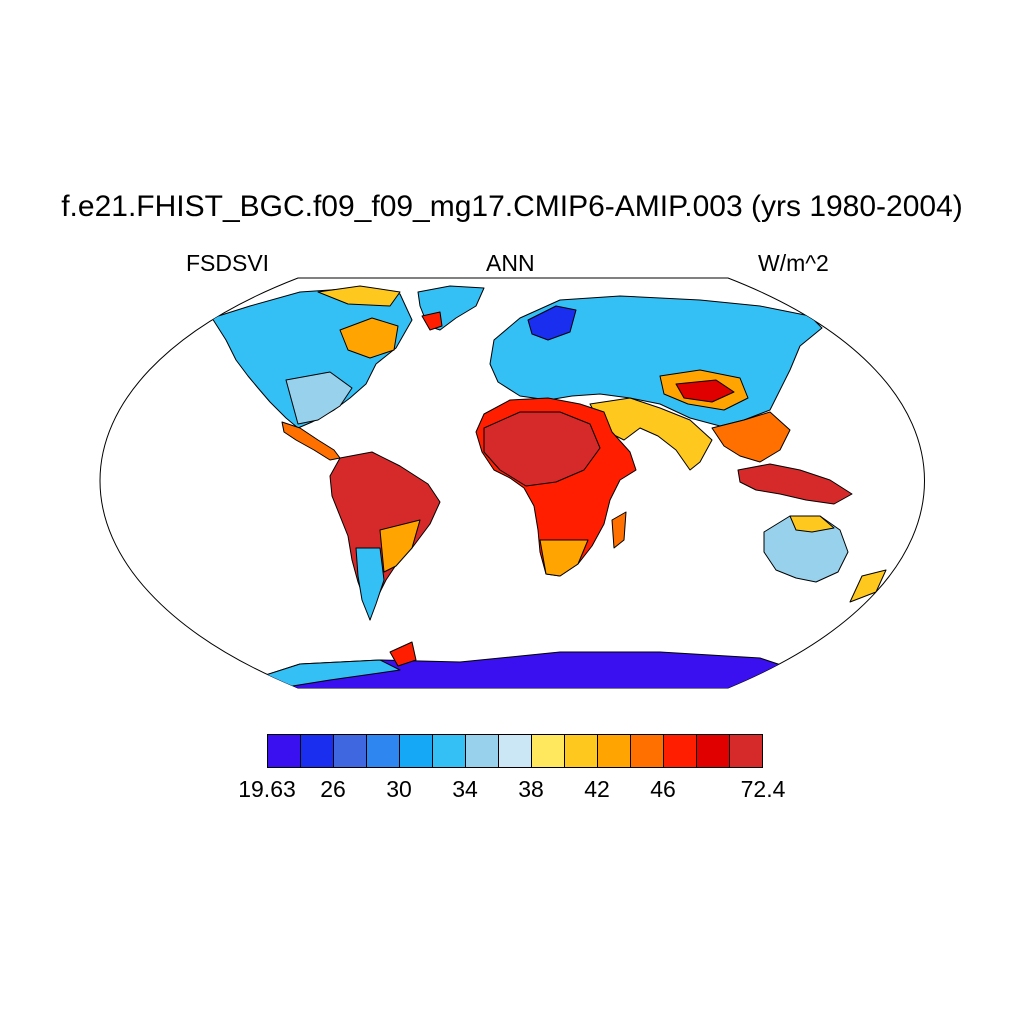 This screenshot has height=1024, width=1024. Describe the element at coordinates (597, 789) in the screenshot. I see `colorbar-label: 42` at that location.